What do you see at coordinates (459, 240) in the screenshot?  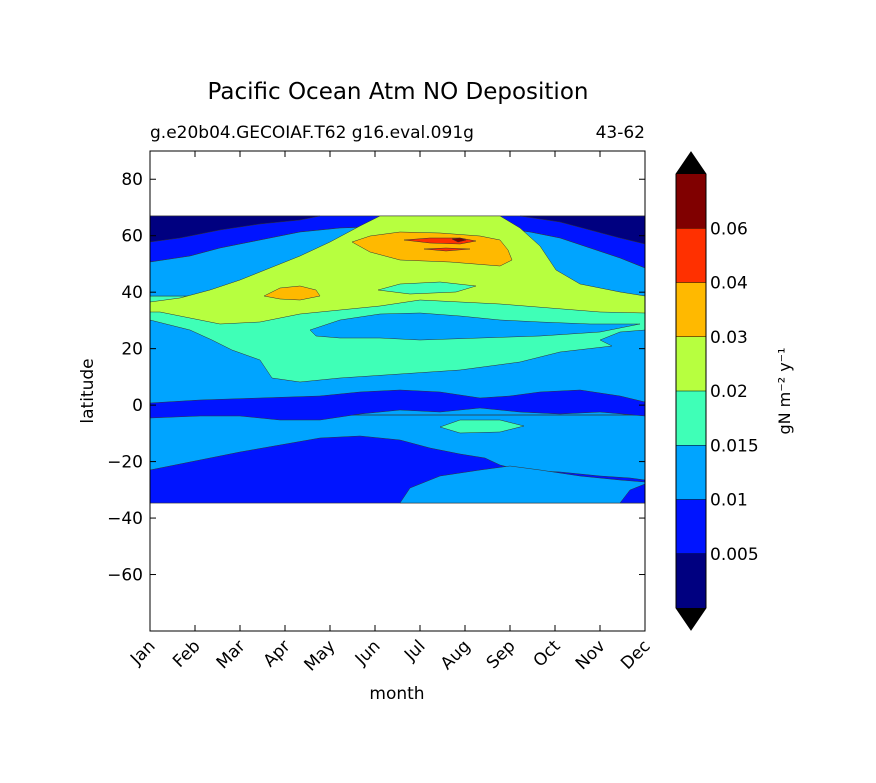 I see `contour-region-0.06` at bounding box center [459, 240].